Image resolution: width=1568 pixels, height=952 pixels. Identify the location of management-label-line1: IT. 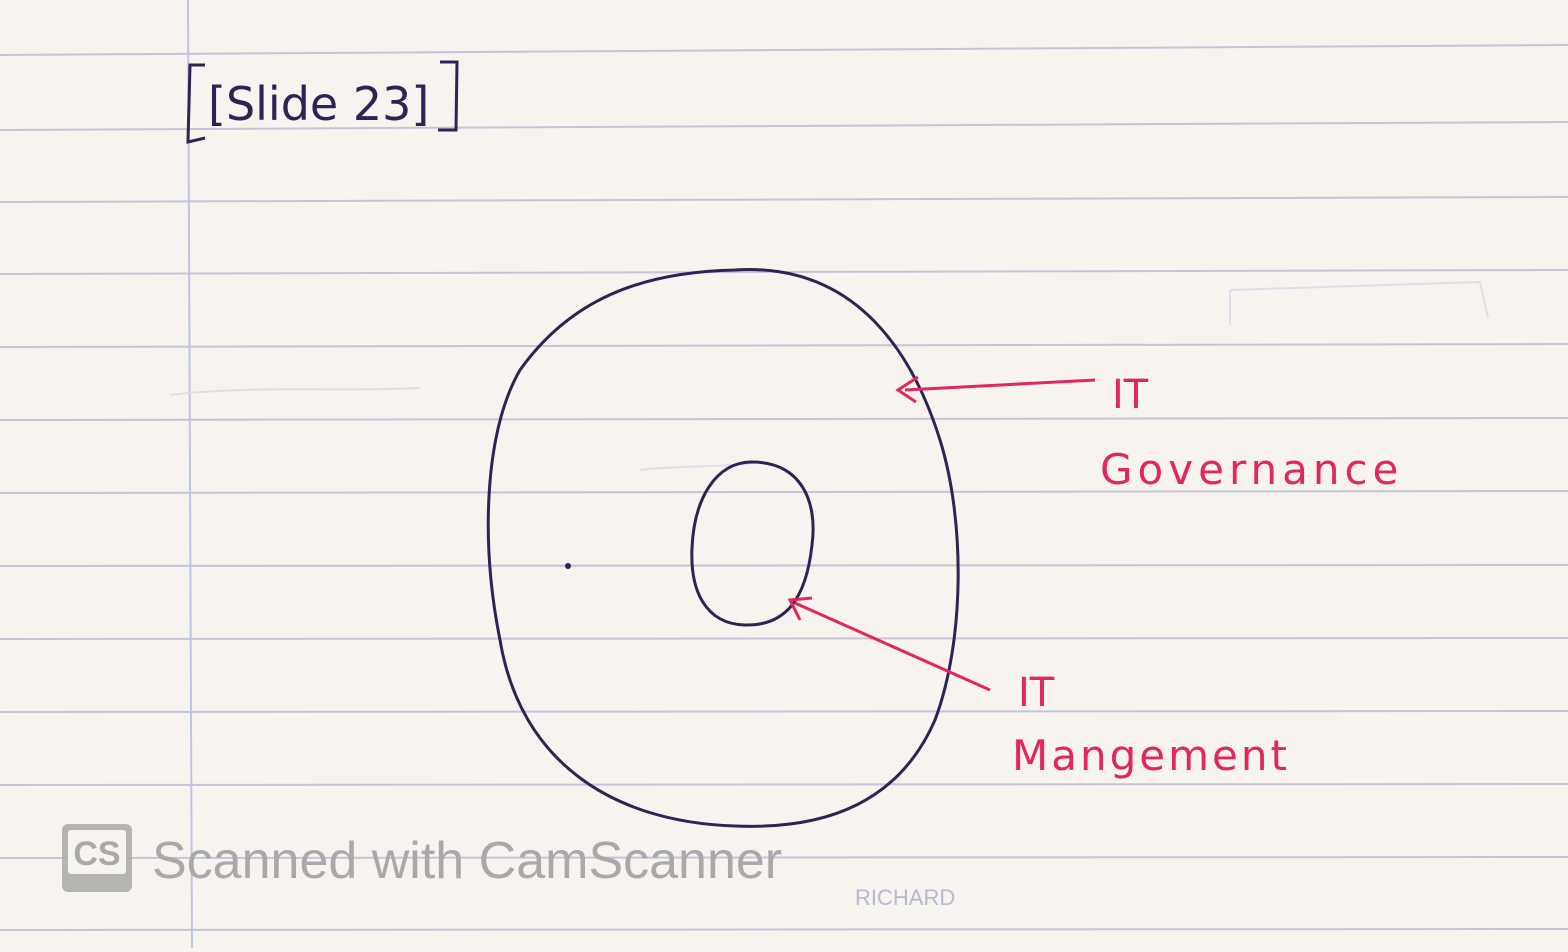
(1036, 693).